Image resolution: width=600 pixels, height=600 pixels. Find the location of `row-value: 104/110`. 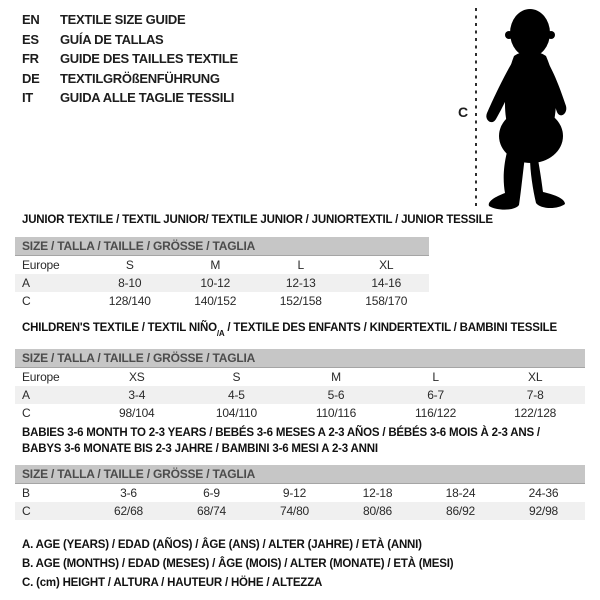

row-value: 104/110 is located at coordinates (236, 413).